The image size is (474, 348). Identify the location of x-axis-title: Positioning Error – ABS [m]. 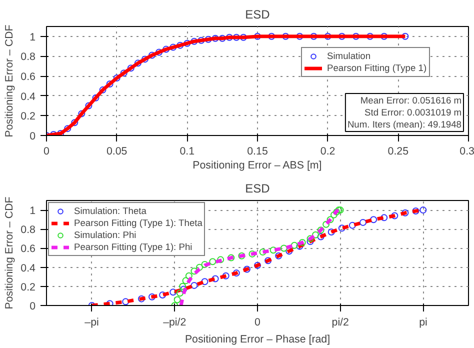
(257, 166).